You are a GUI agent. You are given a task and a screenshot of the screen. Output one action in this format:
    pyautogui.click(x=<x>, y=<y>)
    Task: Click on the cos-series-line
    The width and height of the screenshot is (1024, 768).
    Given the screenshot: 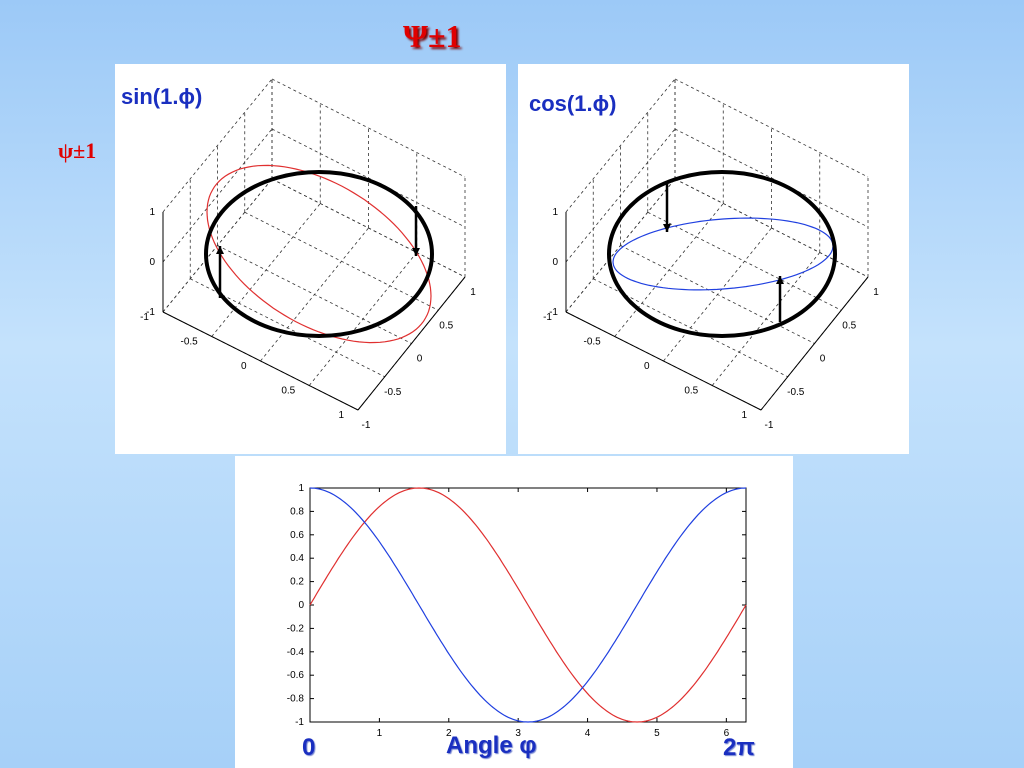 What is the action you would take?
    pyautogui.click(x=528, y=605)
    